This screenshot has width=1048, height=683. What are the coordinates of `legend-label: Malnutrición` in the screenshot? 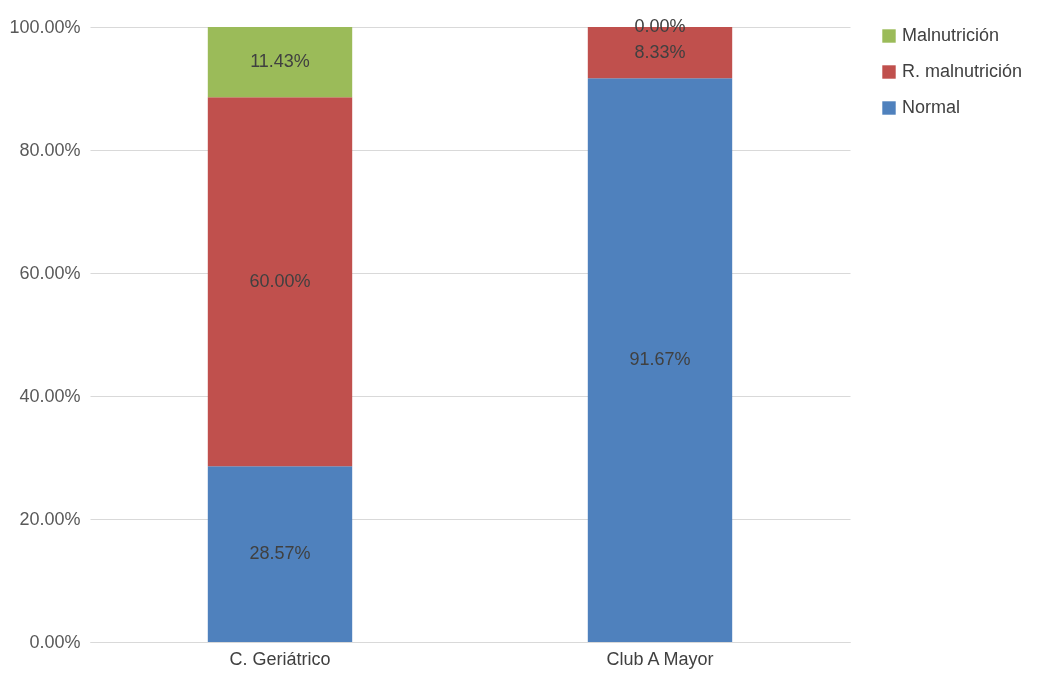 It's located at (951, 35).